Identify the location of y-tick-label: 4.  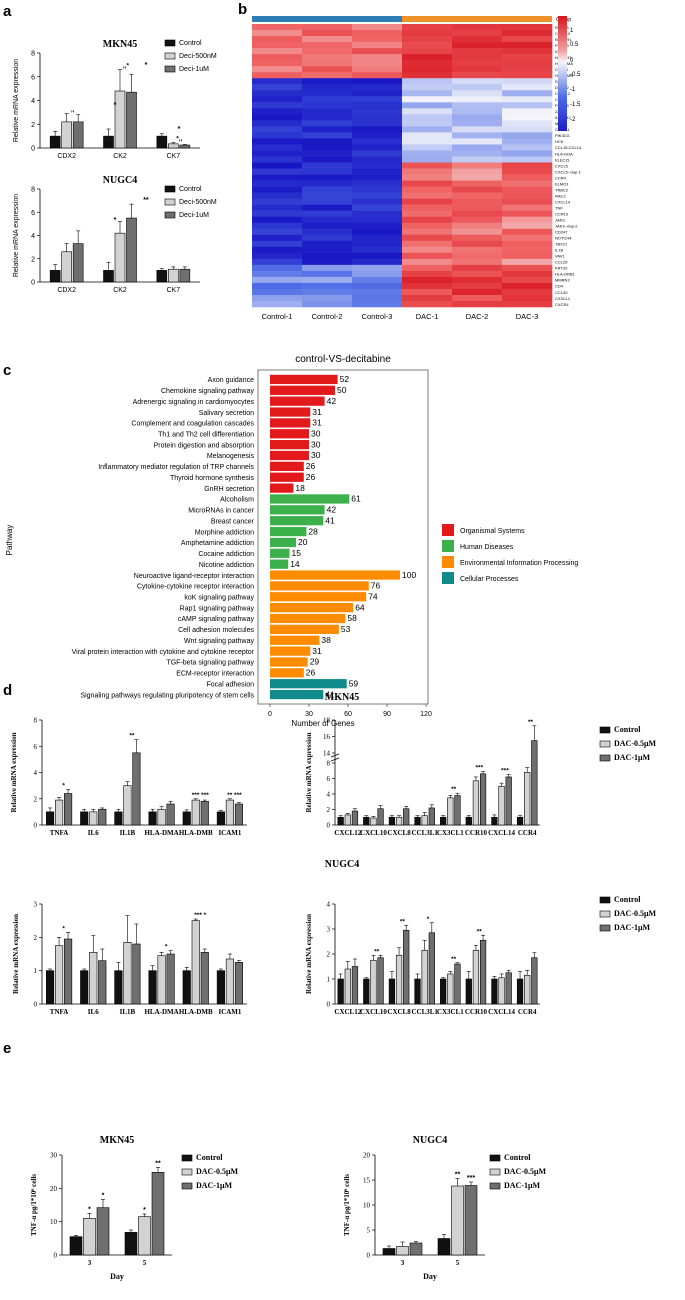
(329, 795).